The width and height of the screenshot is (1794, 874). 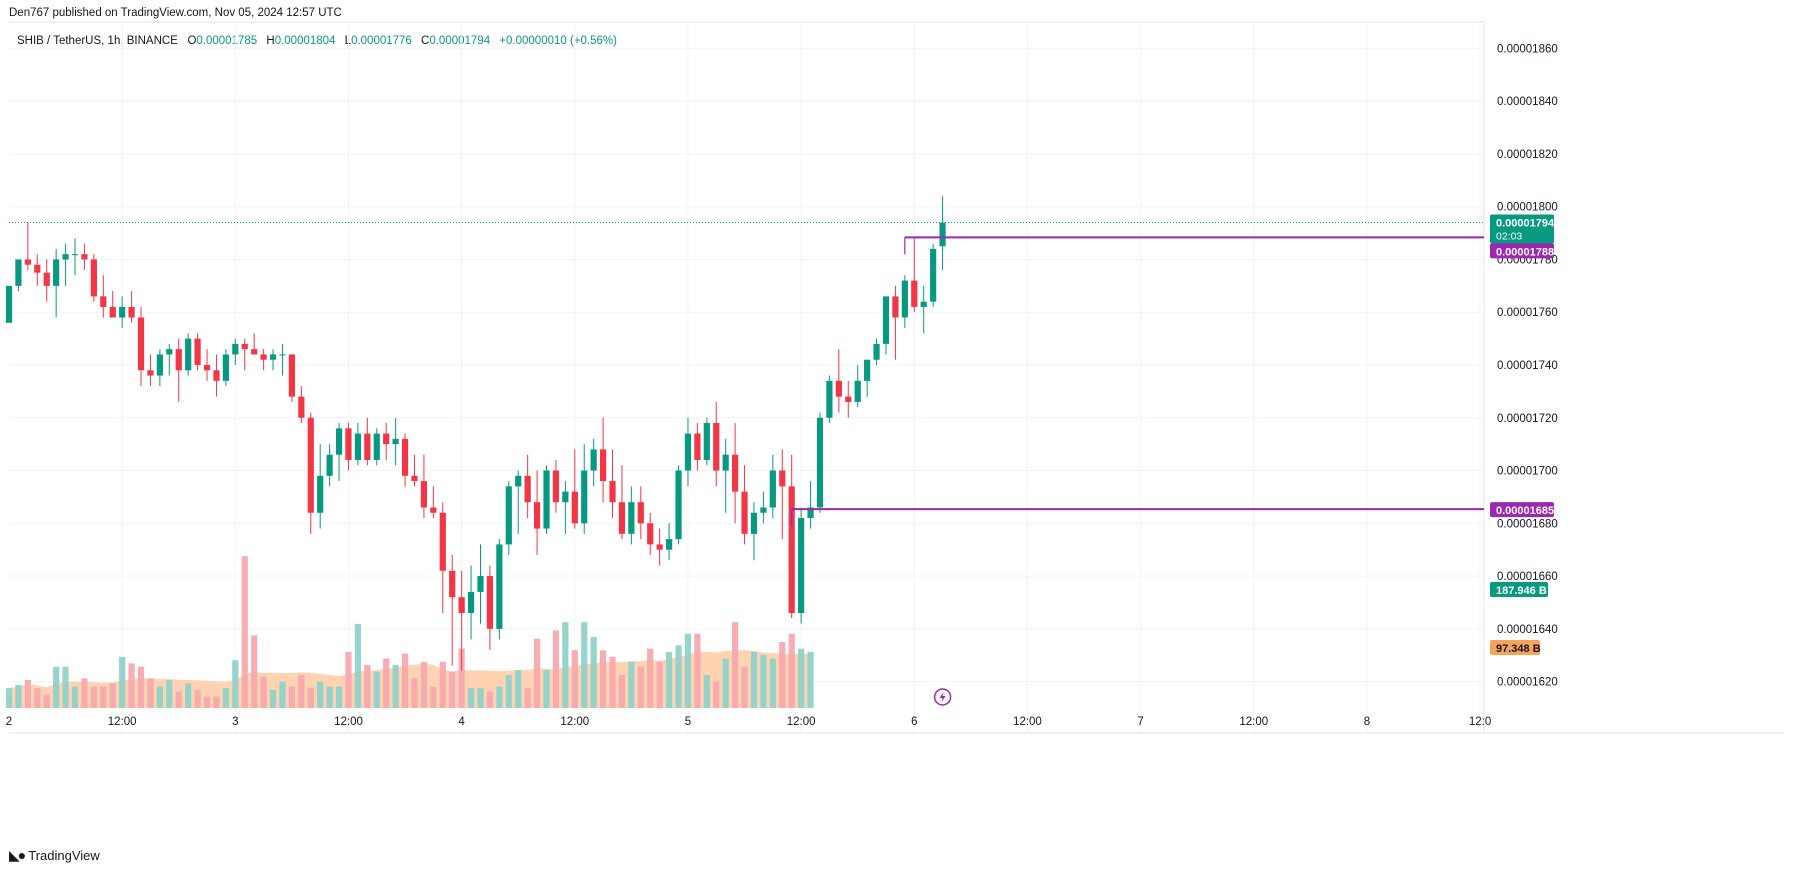 I want to click on price-tick-label: 0.00001800, so click(x=1527, y=208).